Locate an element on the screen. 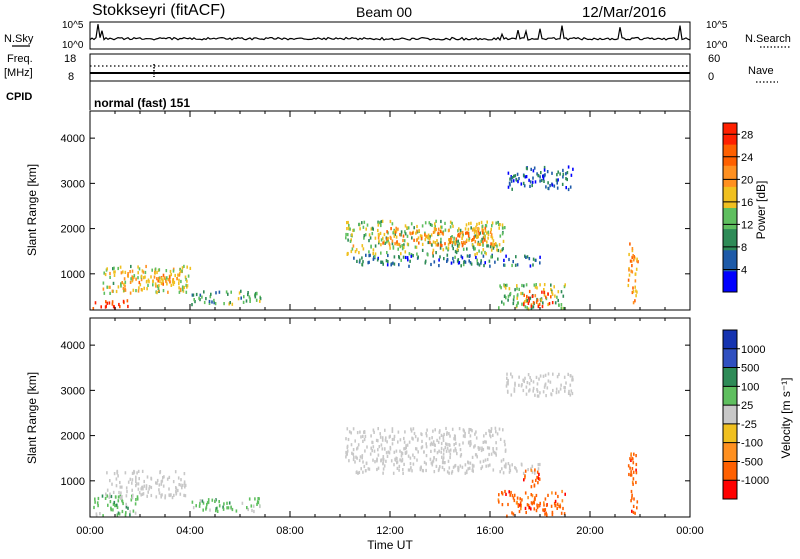  colorbar-tick-label: 16 is located at coordinates (747, 203).